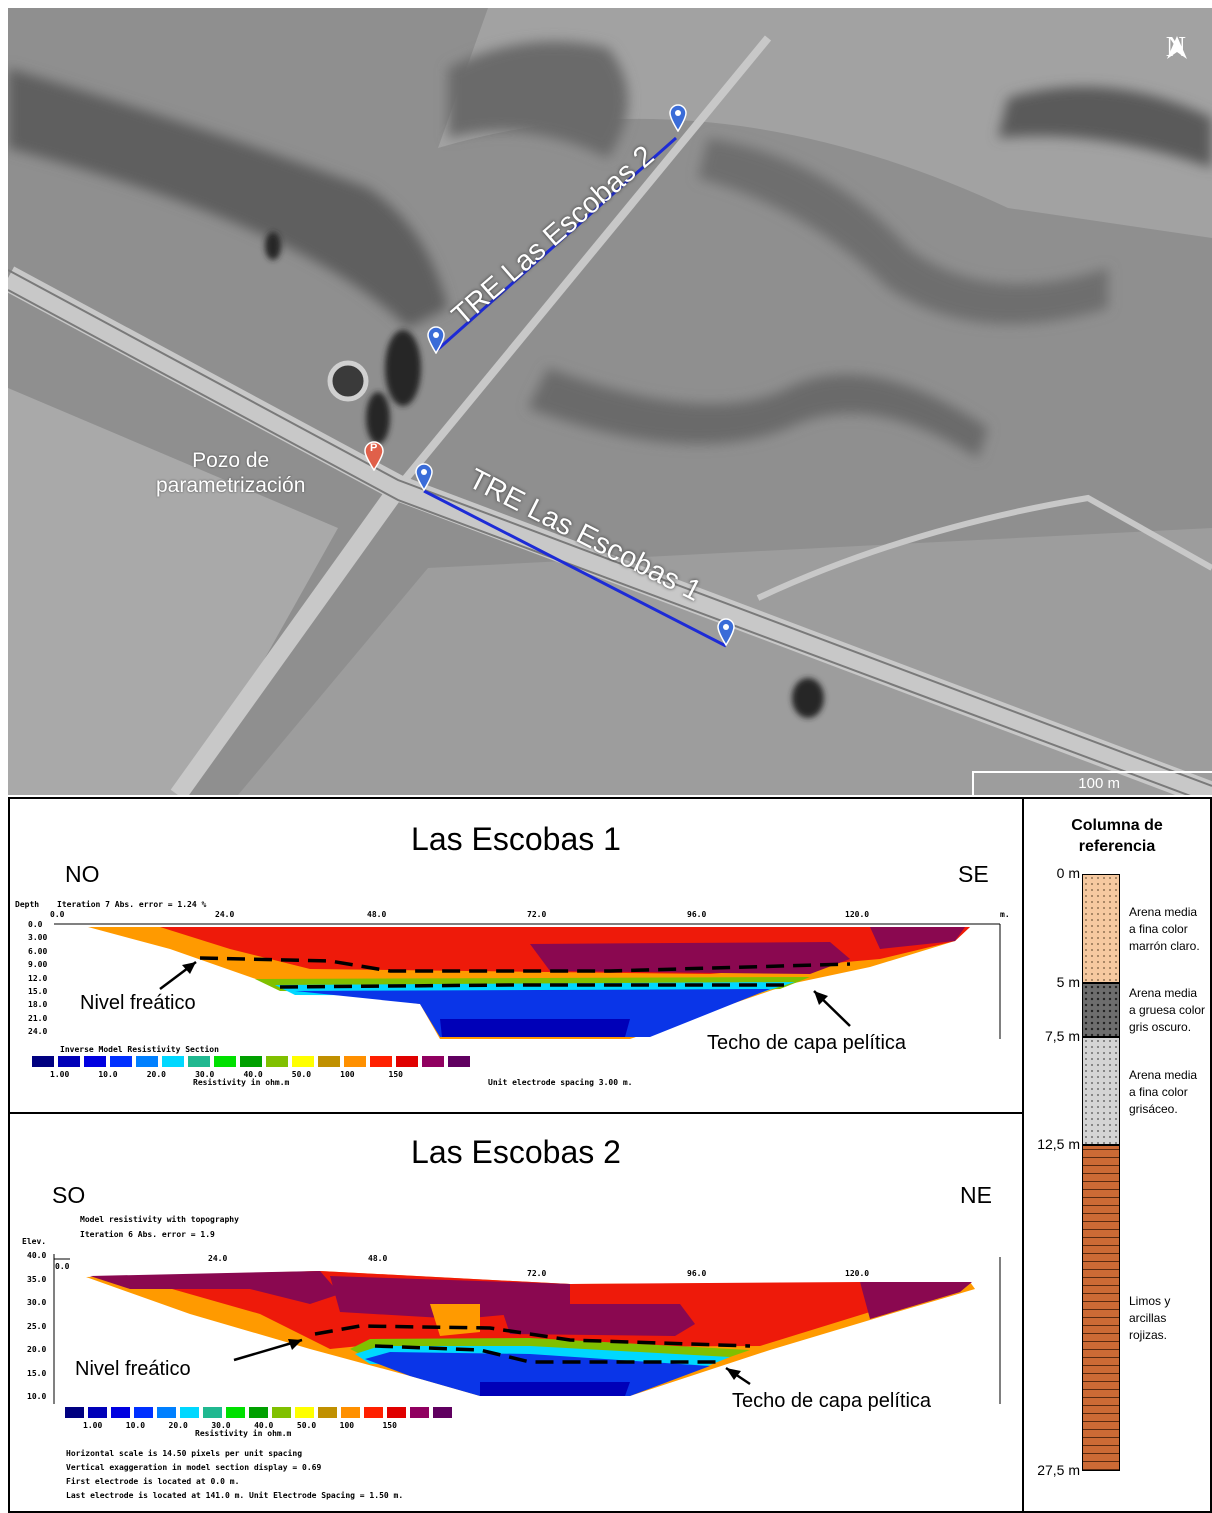 The height and width of the screenshot is (1513, 1212). Describe the element at coordinates (1099, 783) in the screenshot. I see `scale-label: 100 m` at that location.